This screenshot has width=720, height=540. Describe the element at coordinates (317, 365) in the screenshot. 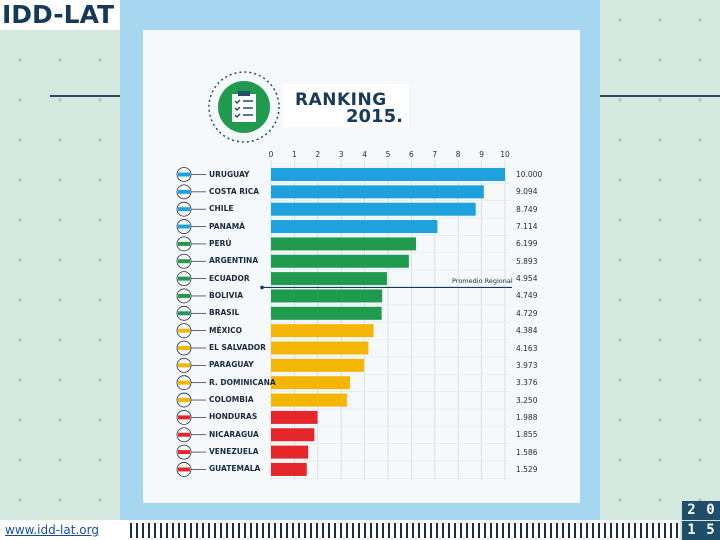

I see `bar-paraguay` at that location.